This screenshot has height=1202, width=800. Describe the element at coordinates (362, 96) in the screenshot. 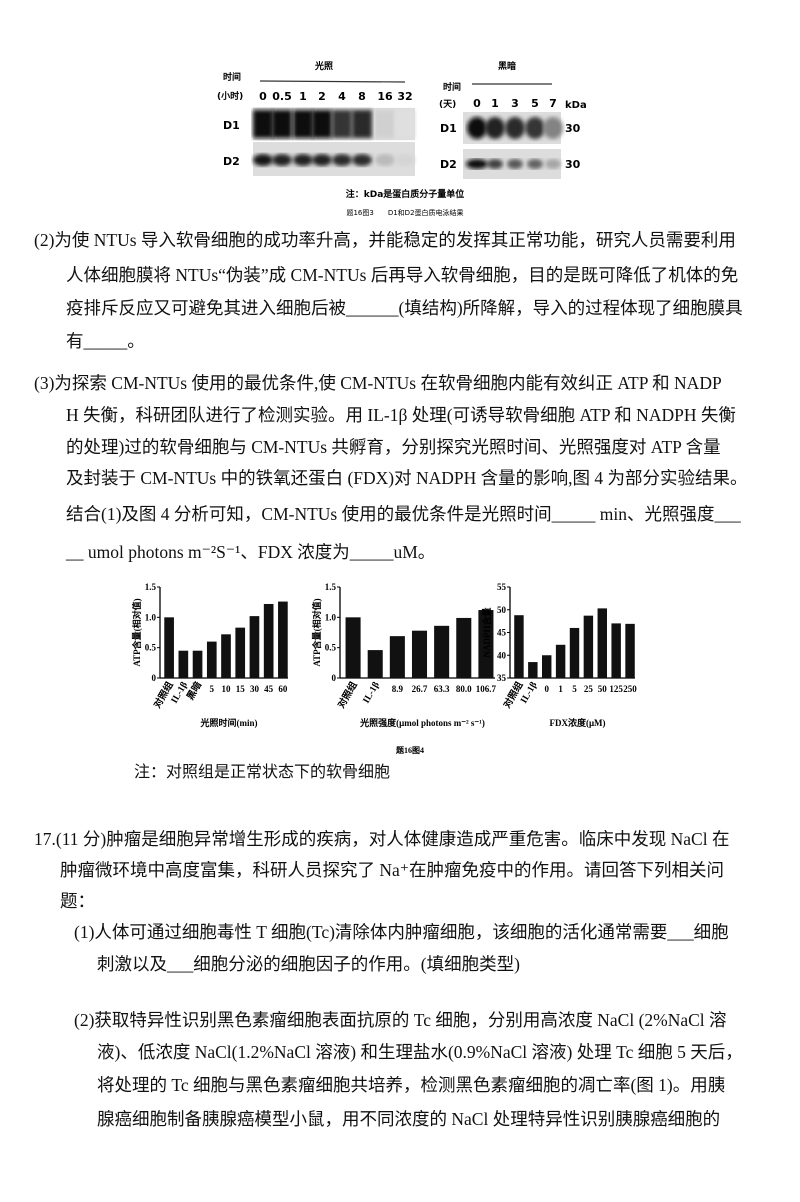

I see `lane-label: 8` at that location.